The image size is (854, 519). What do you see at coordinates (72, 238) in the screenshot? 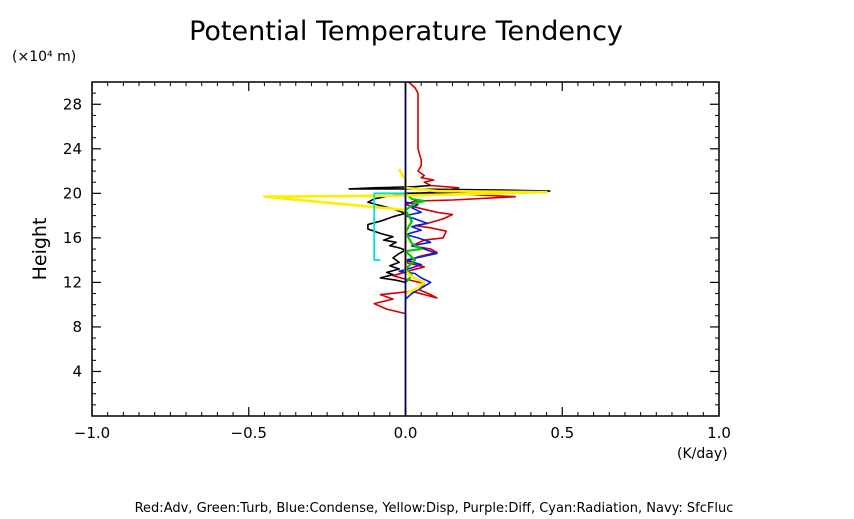
I see `y-tick-label: 16` at bounding box center [72, 238].